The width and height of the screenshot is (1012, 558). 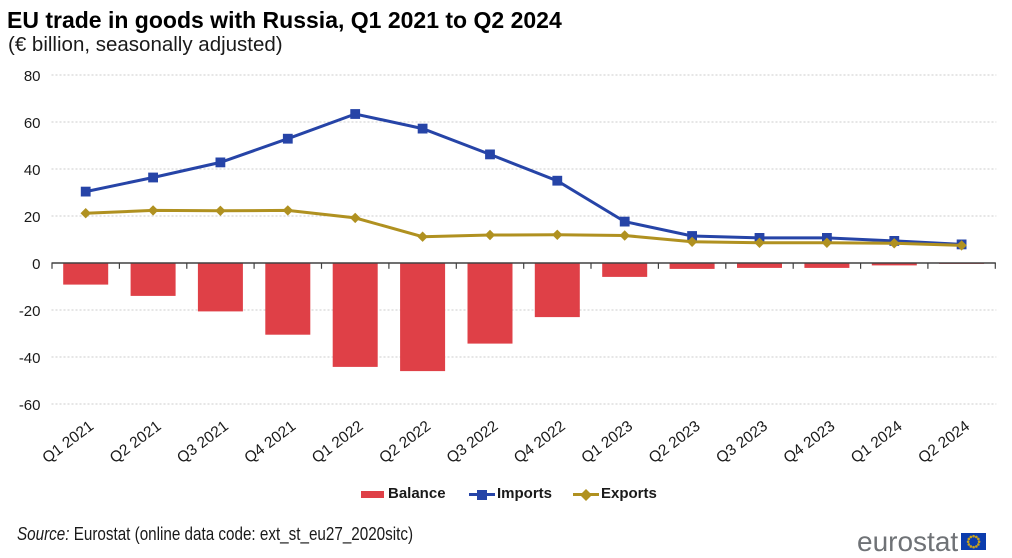 What do you see at coordinates (32, 123) in the screenshot?
I see `svg-text: 60` at bounding box center [32, 123].